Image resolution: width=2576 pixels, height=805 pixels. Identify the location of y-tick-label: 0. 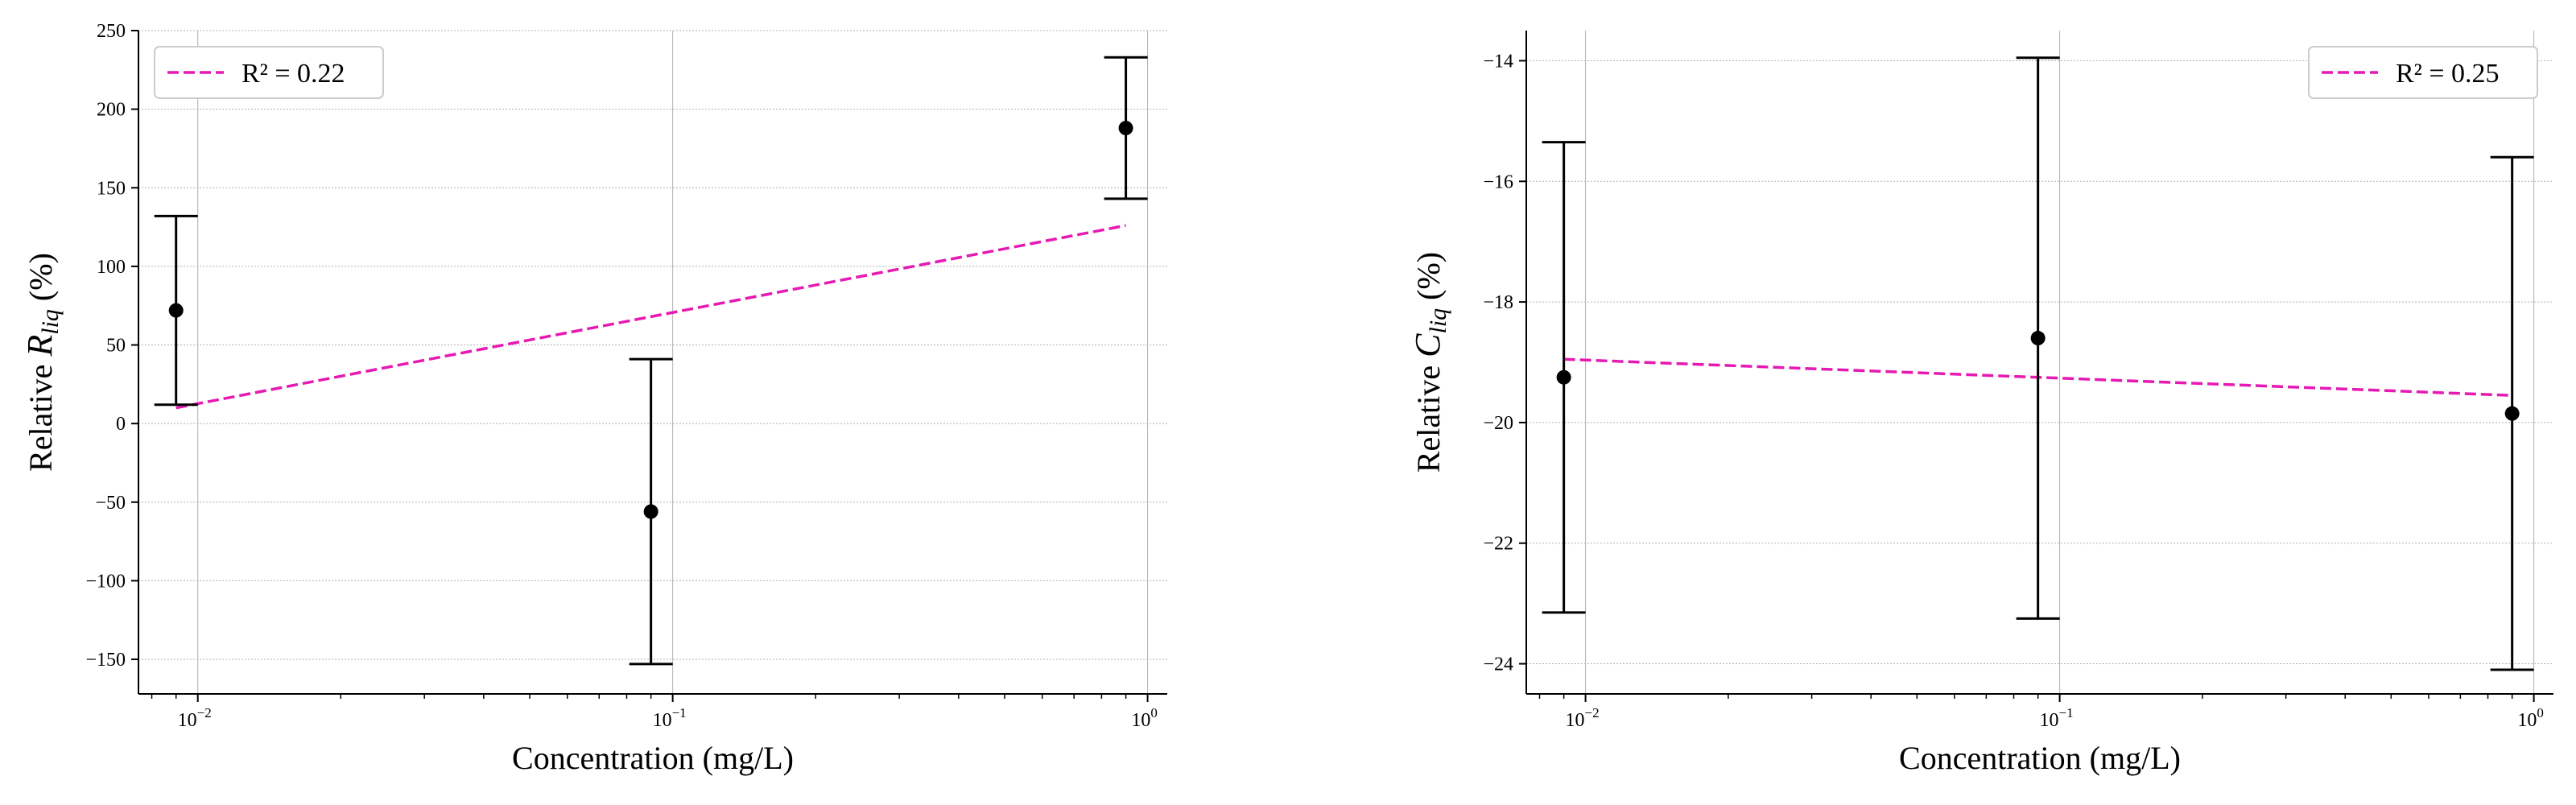
(121, 424).